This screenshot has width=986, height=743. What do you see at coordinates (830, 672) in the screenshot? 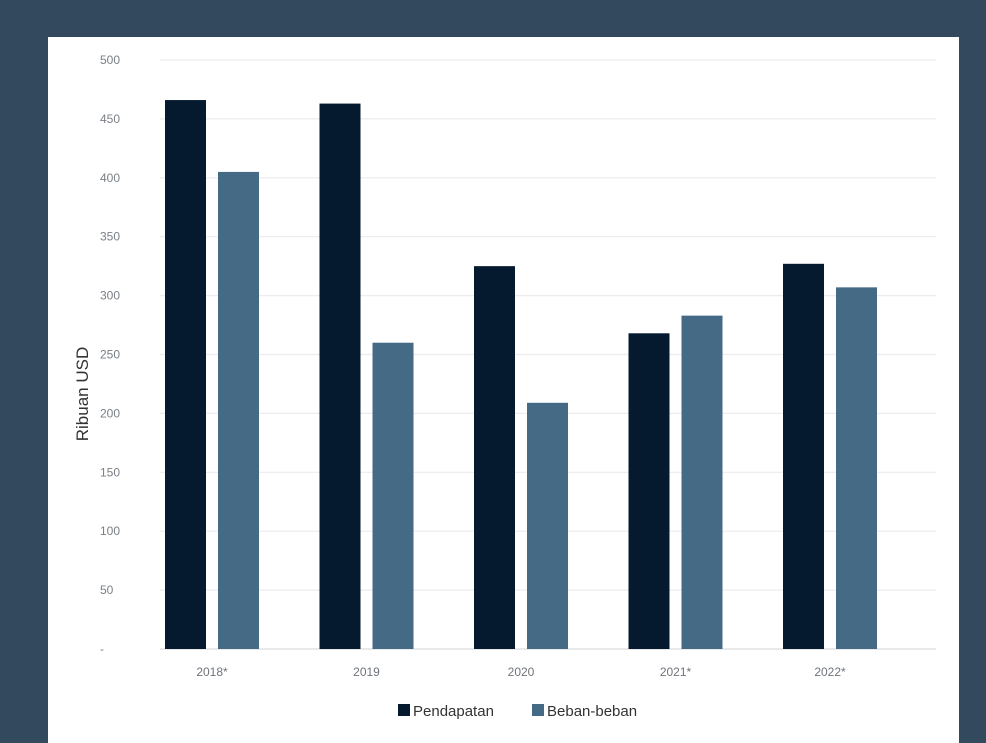
I see `x-tick-label: 2022*` at bounding box center [830, 672].